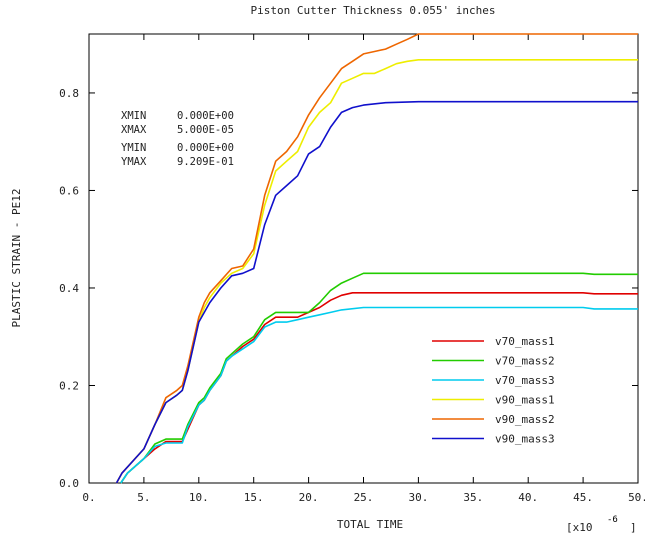  What do you see at coordinates (69, 385) in the screenshot?
I see `y-tick-label: 0.2` at bounding box center [69, 385].